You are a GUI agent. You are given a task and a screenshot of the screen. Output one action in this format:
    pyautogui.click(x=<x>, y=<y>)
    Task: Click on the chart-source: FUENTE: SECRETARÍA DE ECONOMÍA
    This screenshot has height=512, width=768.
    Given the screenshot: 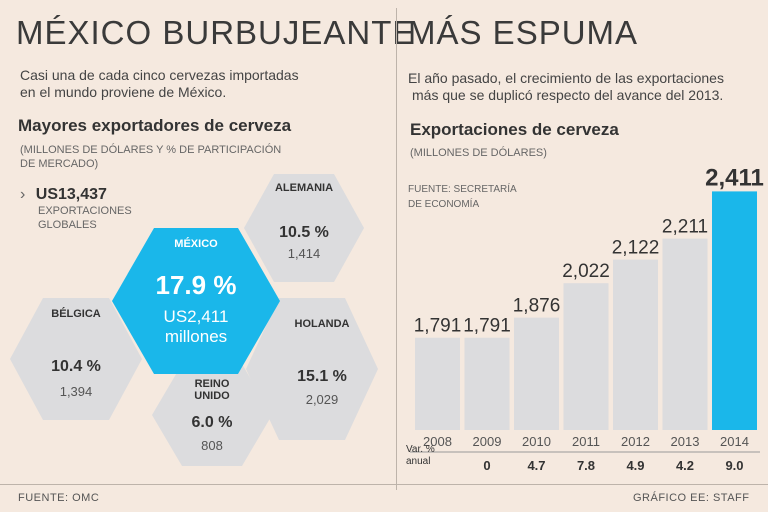 What is the action you would take?
    pyautogui.click(x=462, y=197)
    